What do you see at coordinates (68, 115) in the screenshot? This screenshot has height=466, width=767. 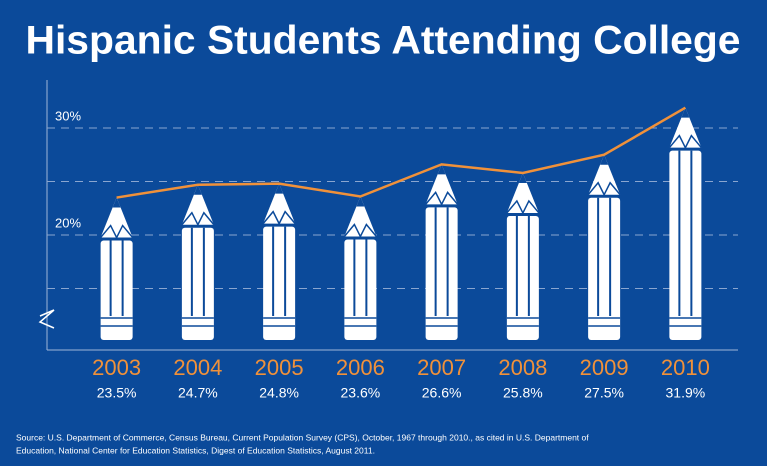 I see `y-tick-label: 30%` at bounding box center [68, 115].